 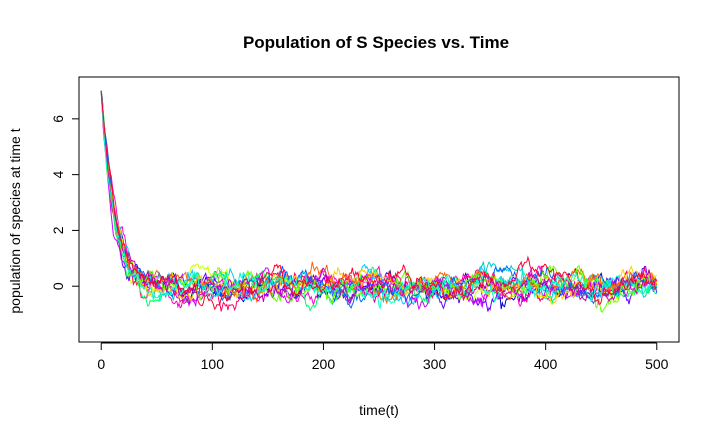 What do you see at coordinates (376, 42) in the screenshot?
I see `chart-title: Population of S Species vs. Time` at bounding box center [376, 42].